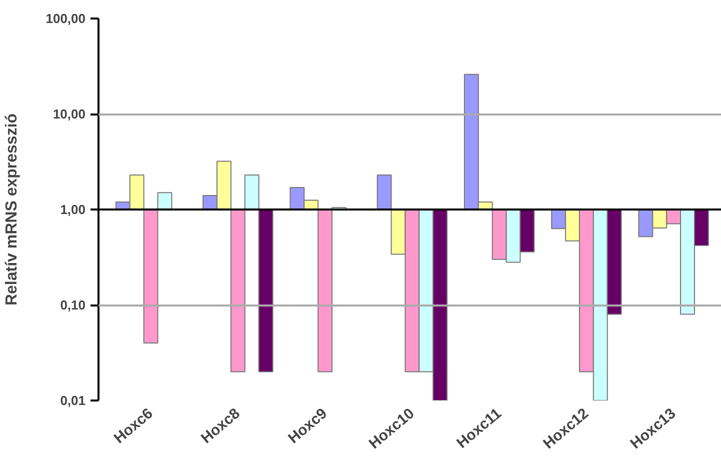 The width and height of the screenshot is (721, 461). Describe the element at coordinates (66, 18) in the screenshot. I see `y-tick-label: 100,00` at that location.